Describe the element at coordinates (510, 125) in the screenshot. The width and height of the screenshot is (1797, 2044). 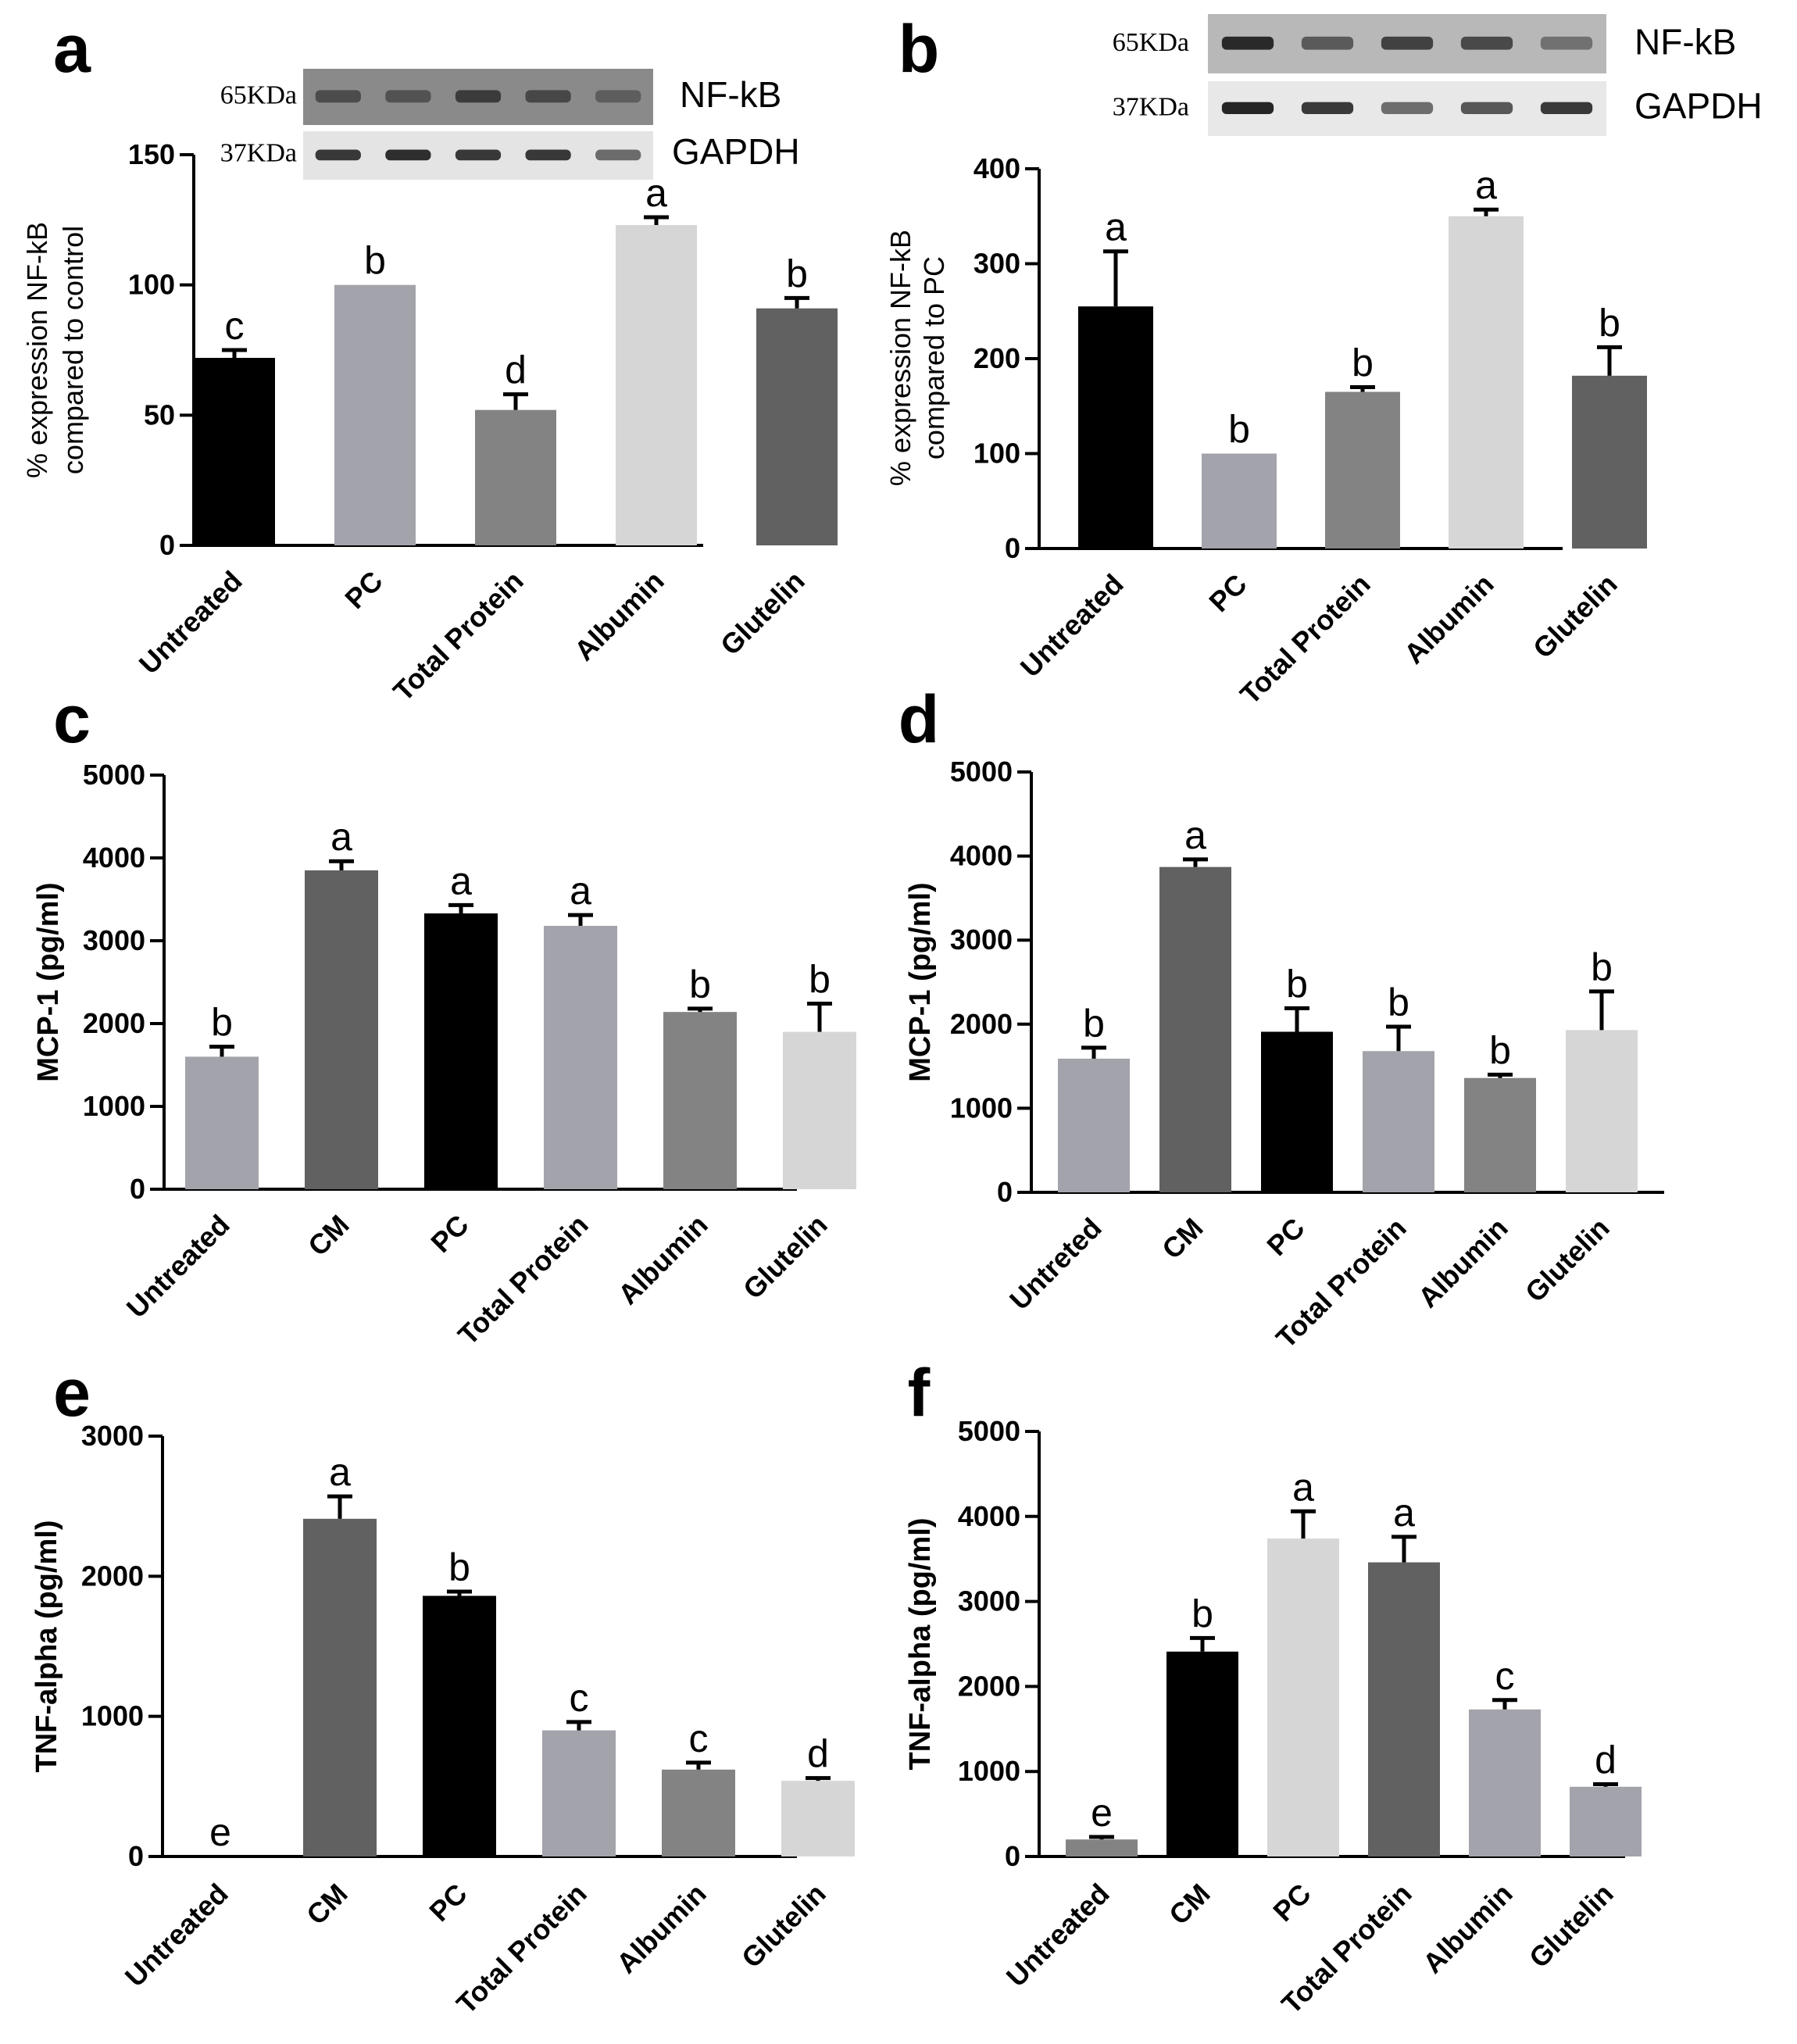
I see `western-blot-a: 65KDa NF-kB 37KDa GAPDH` at that location.